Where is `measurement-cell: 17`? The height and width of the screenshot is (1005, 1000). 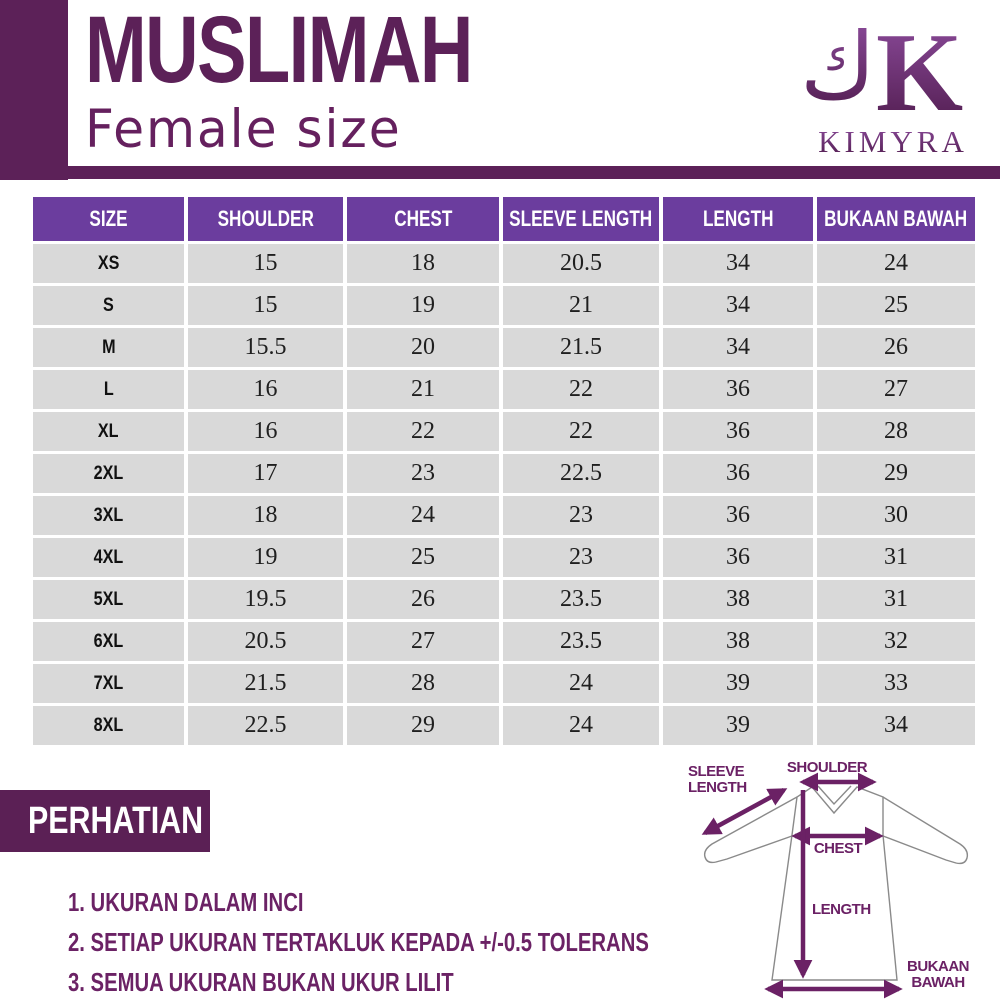
measurement-cell: 17 is located at coordinates (265, 473).